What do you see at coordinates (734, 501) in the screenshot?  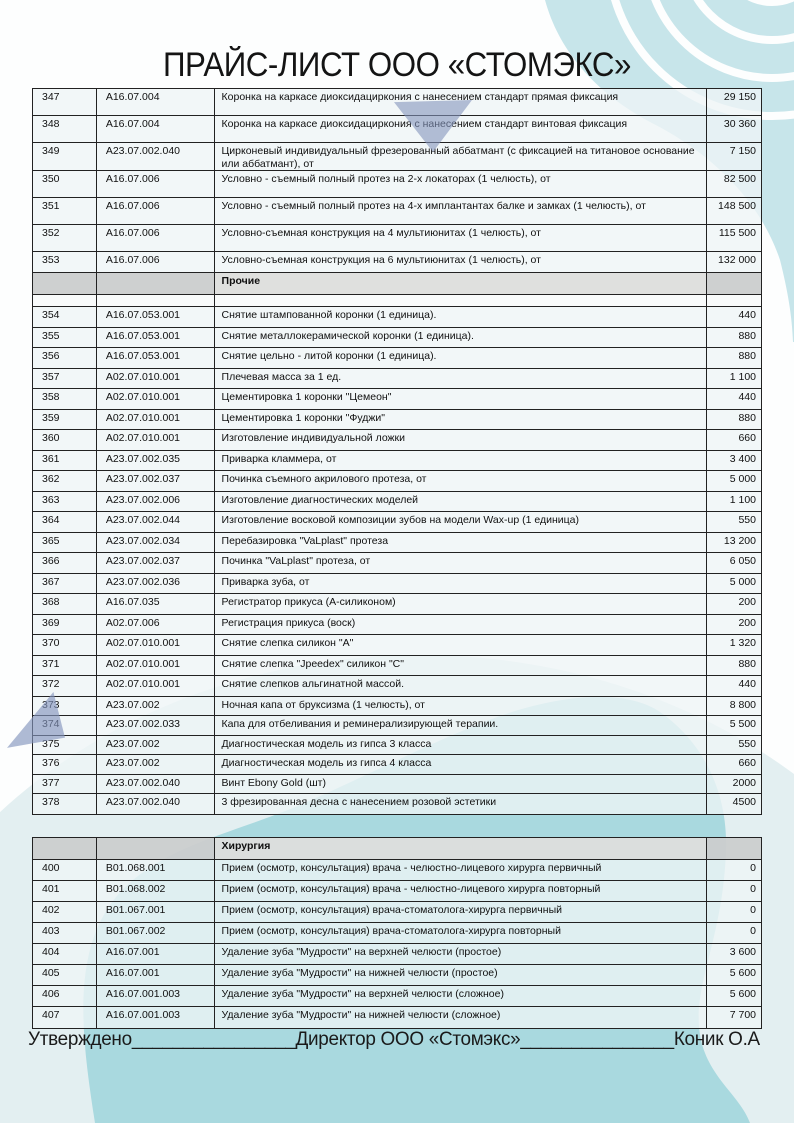 I see `price-cell: 1 100` at bounding box center [734, 501].